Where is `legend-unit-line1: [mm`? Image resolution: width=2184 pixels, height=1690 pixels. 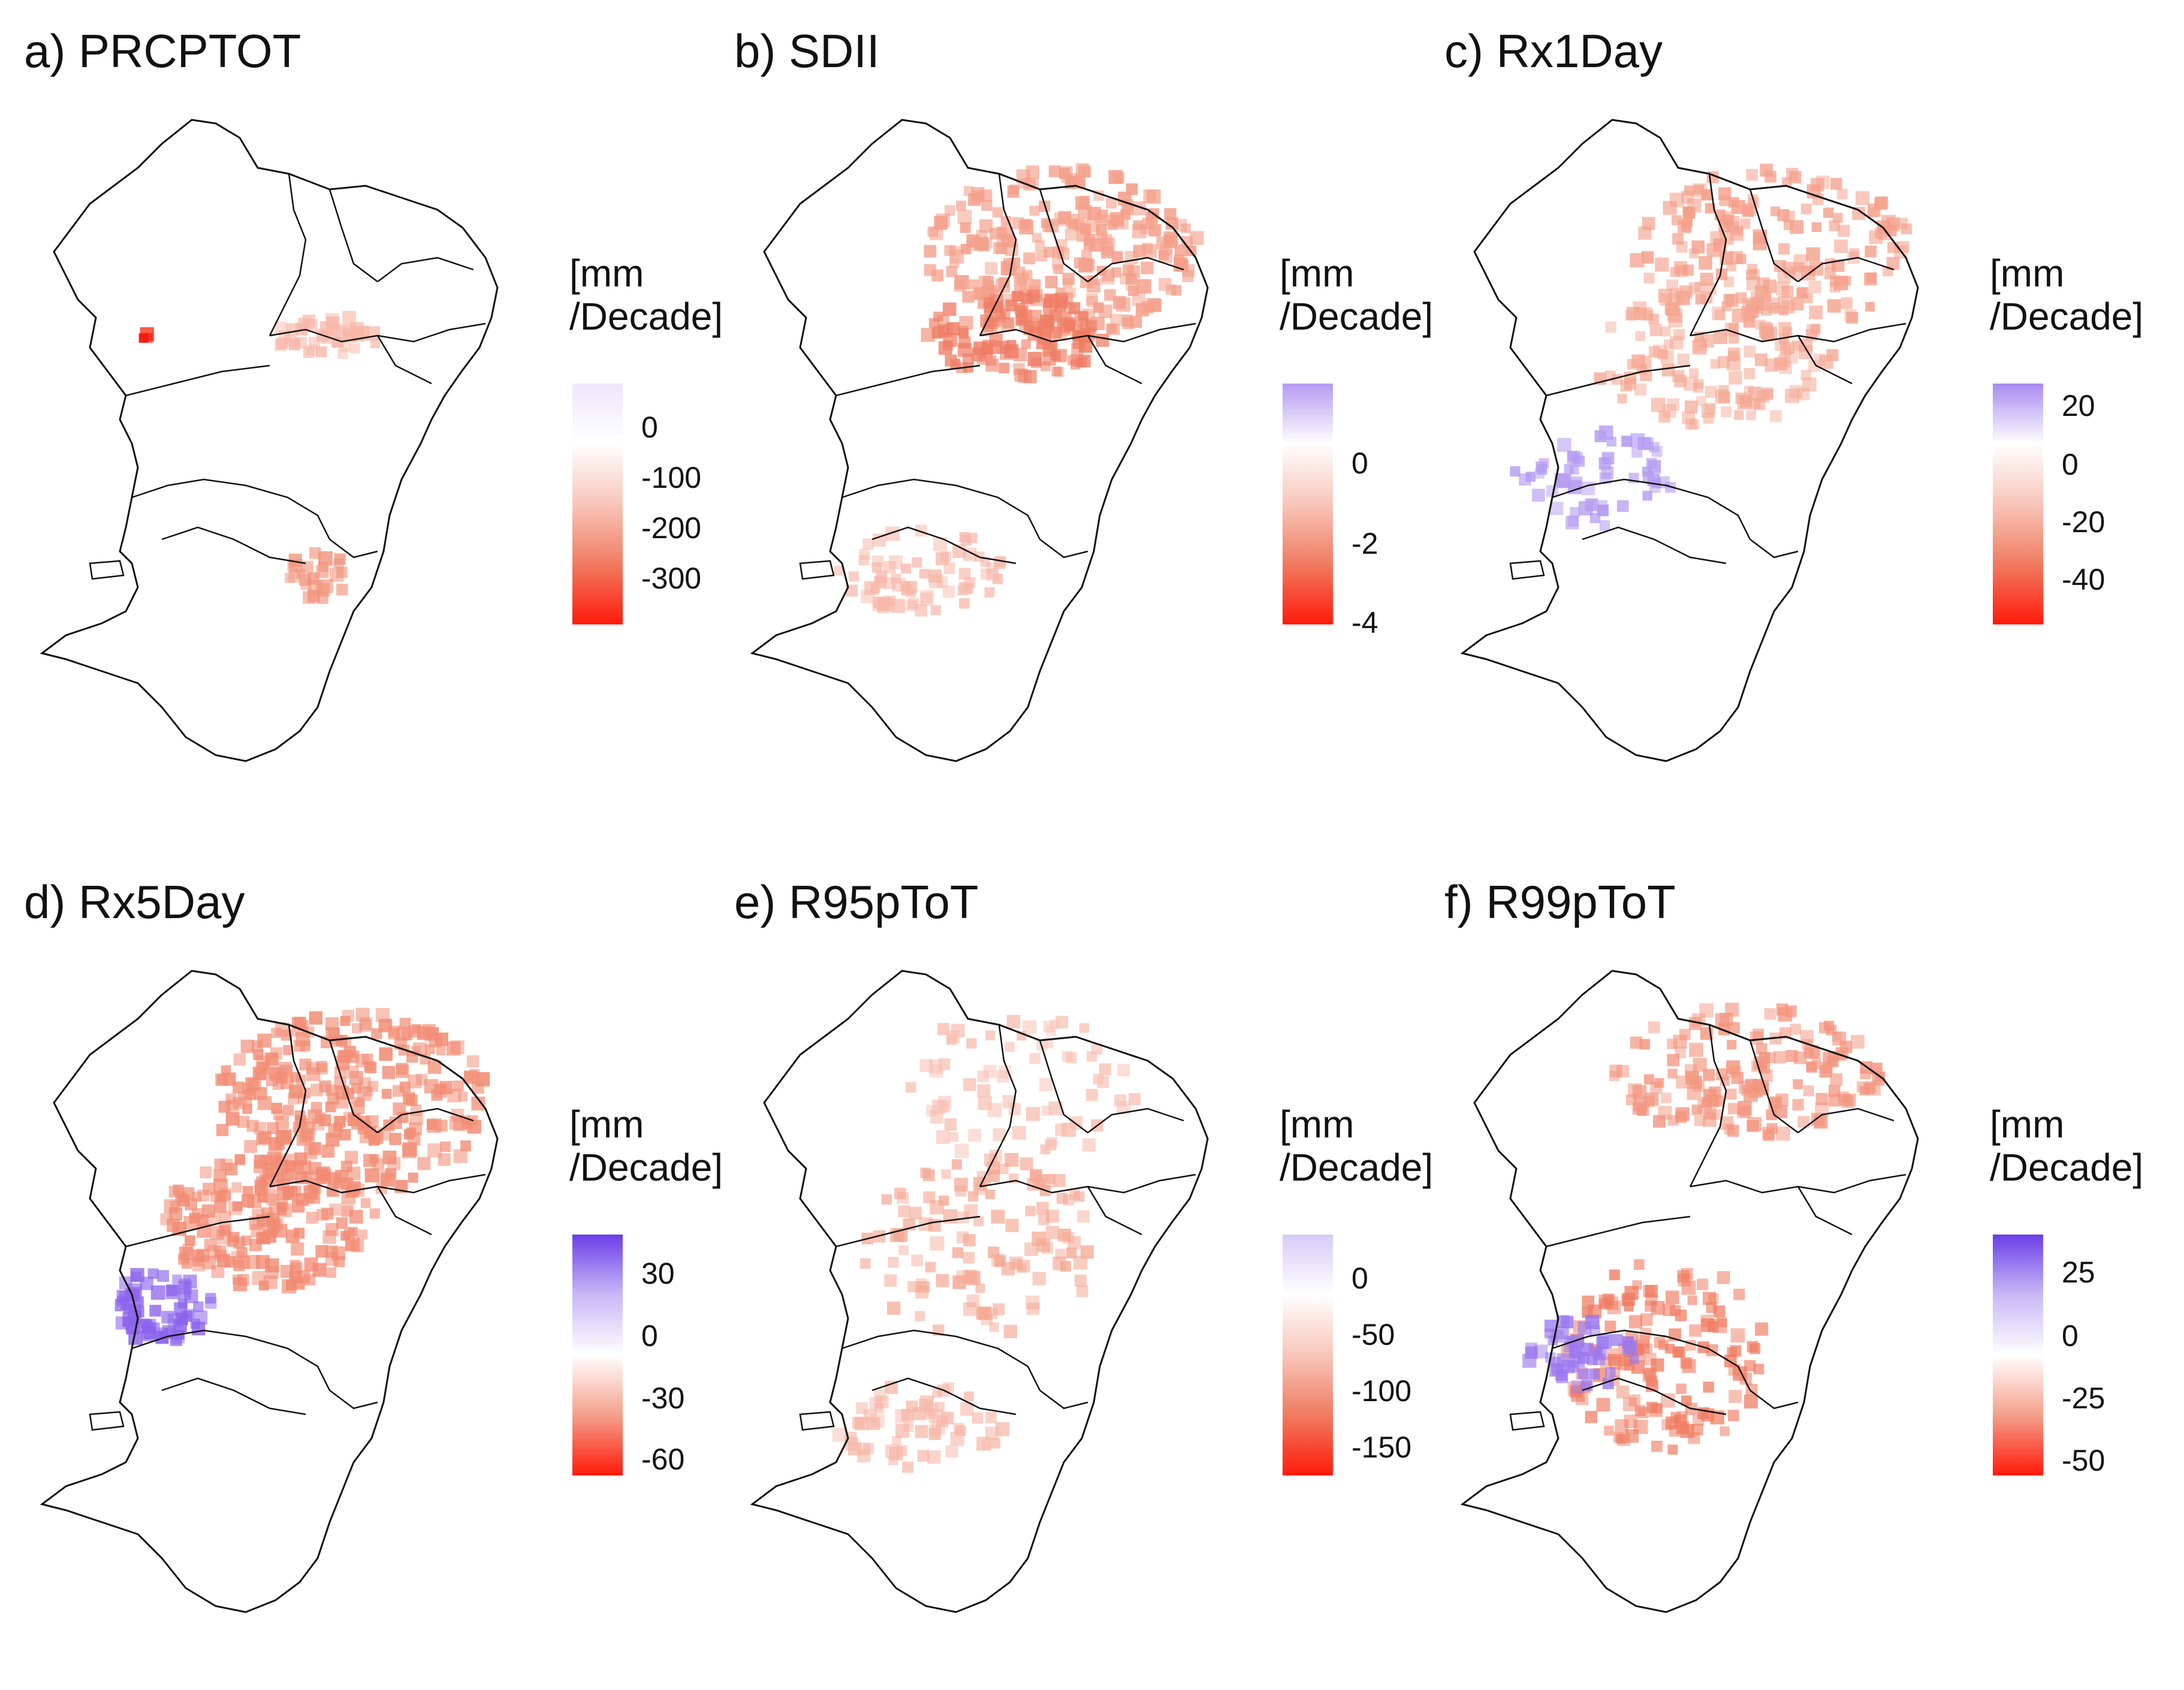 legend-unit-line1: [mm is located at coordinates (606, 273).